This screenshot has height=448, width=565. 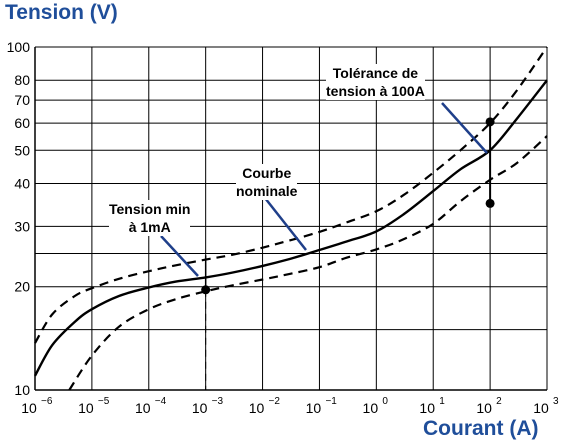 What do you see at coordinates (285, 224) in the screenshot?
I see `nominal-leader-line` at bounding box center [285, 224].